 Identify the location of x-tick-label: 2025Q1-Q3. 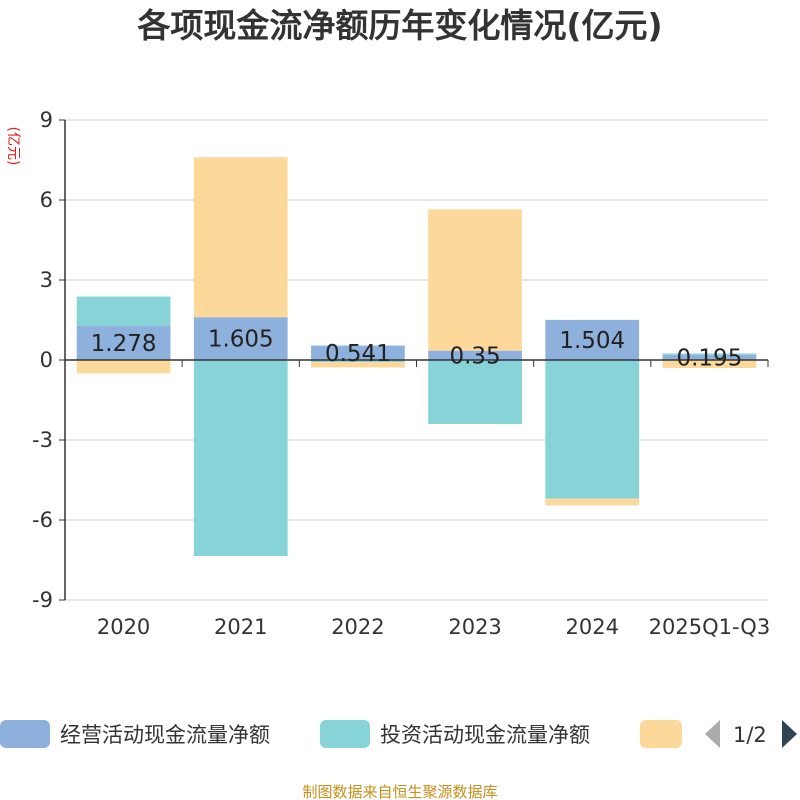
(710, 627).